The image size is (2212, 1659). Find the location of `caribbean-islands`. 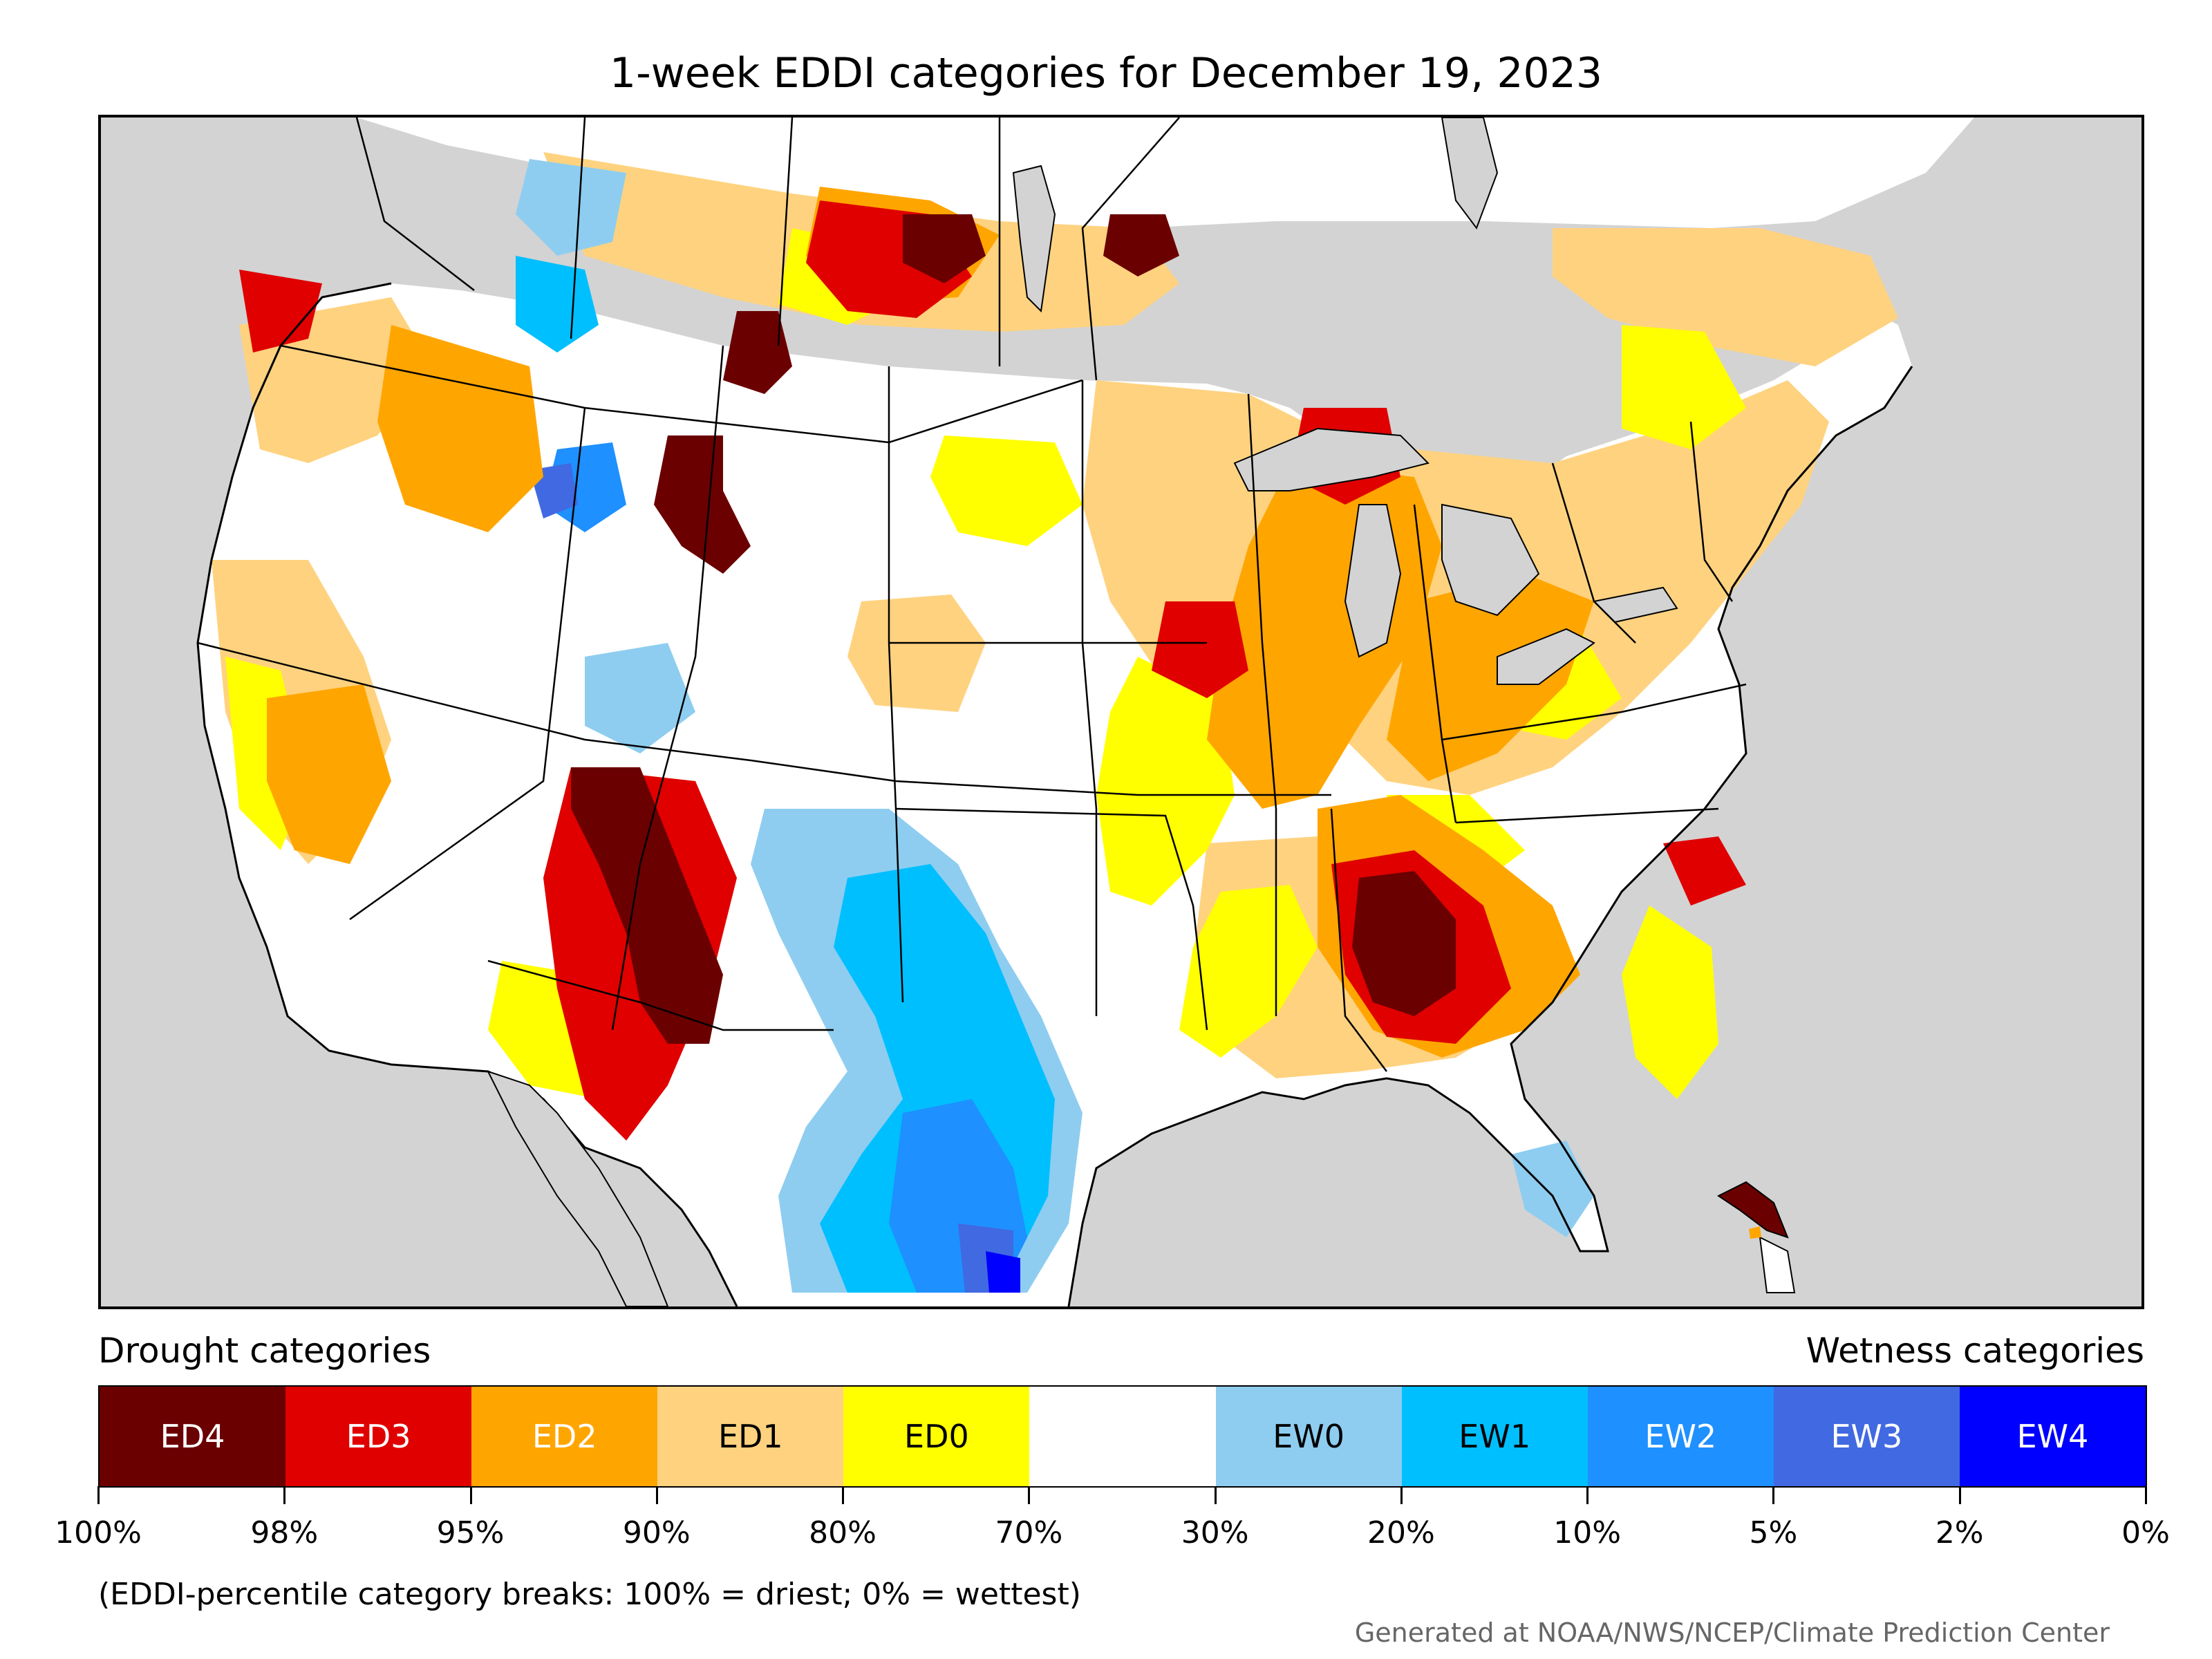

caribbean-islands is located at coordinates (1756, 1237).